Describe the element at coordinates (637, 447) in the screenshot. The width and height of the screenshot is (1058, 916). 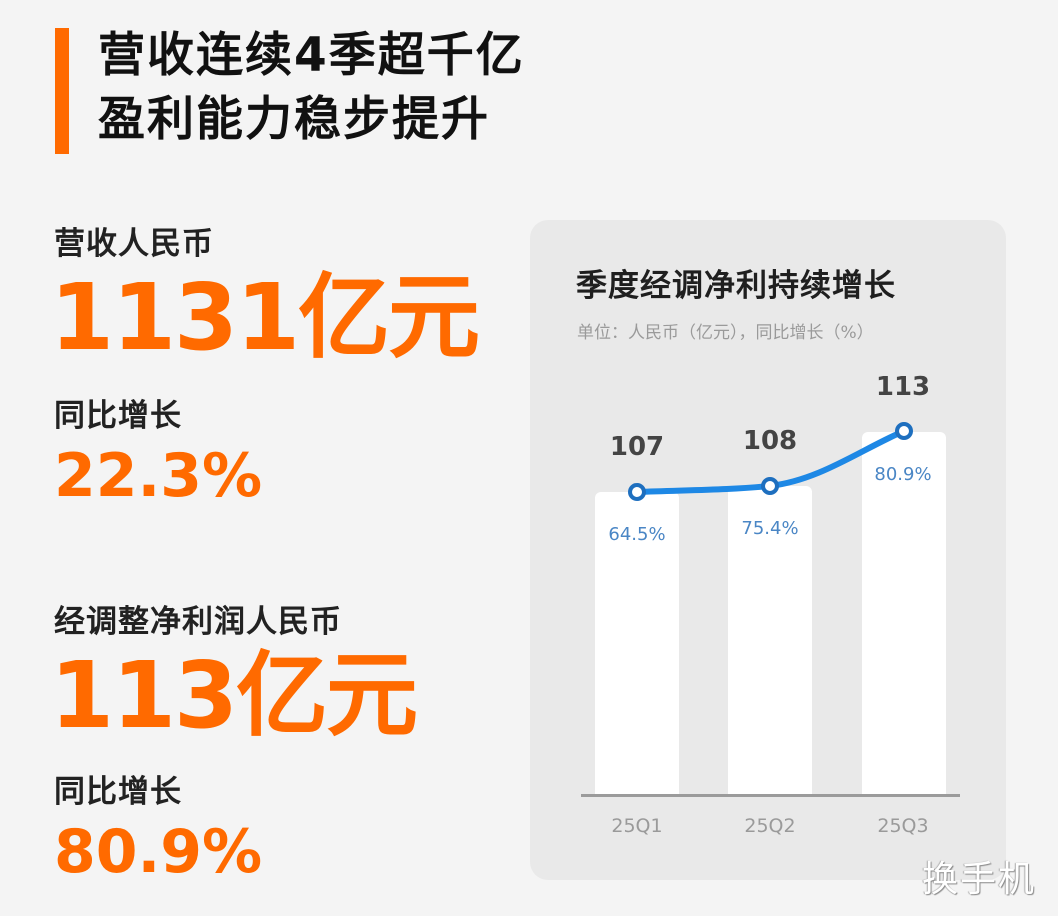
I see `value-label-25q1: 107` at that location.